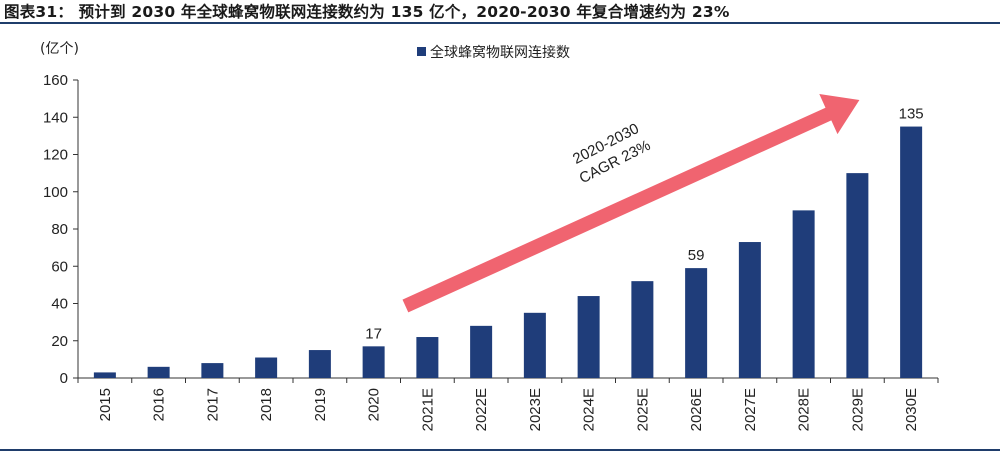 This screenshot has height=453, width=1000. I want to click on x-tick-label: 2019, so click(320, 404).